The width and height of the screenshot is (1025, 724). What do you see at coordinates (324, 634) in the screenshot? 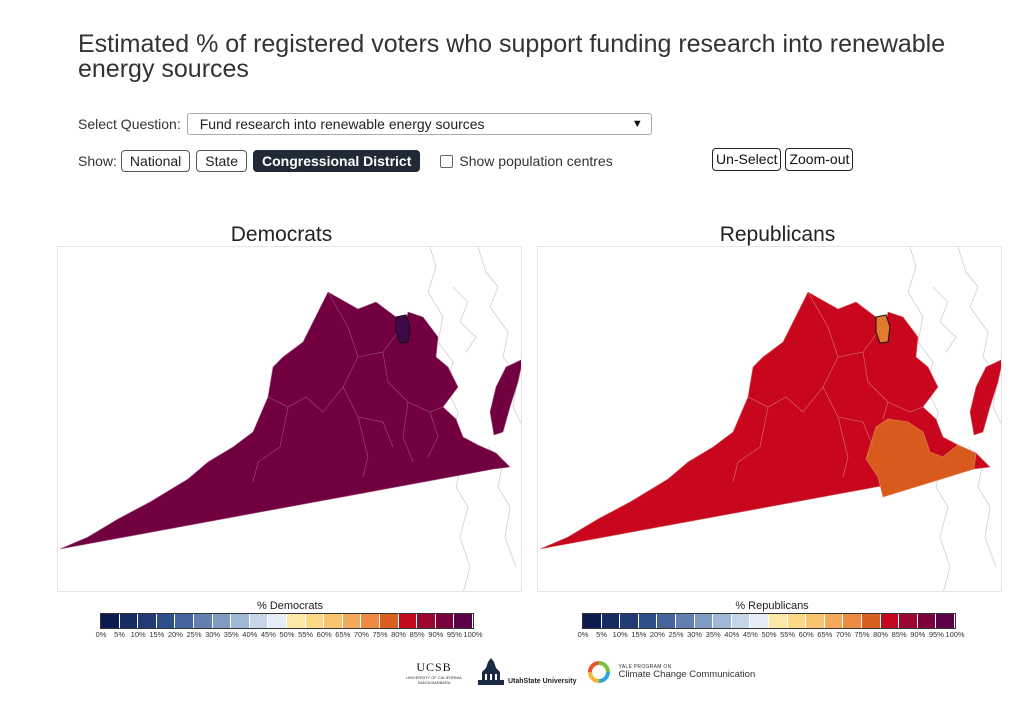
I see `legend-tick-label: 60%` at bounding box center [324, 634].